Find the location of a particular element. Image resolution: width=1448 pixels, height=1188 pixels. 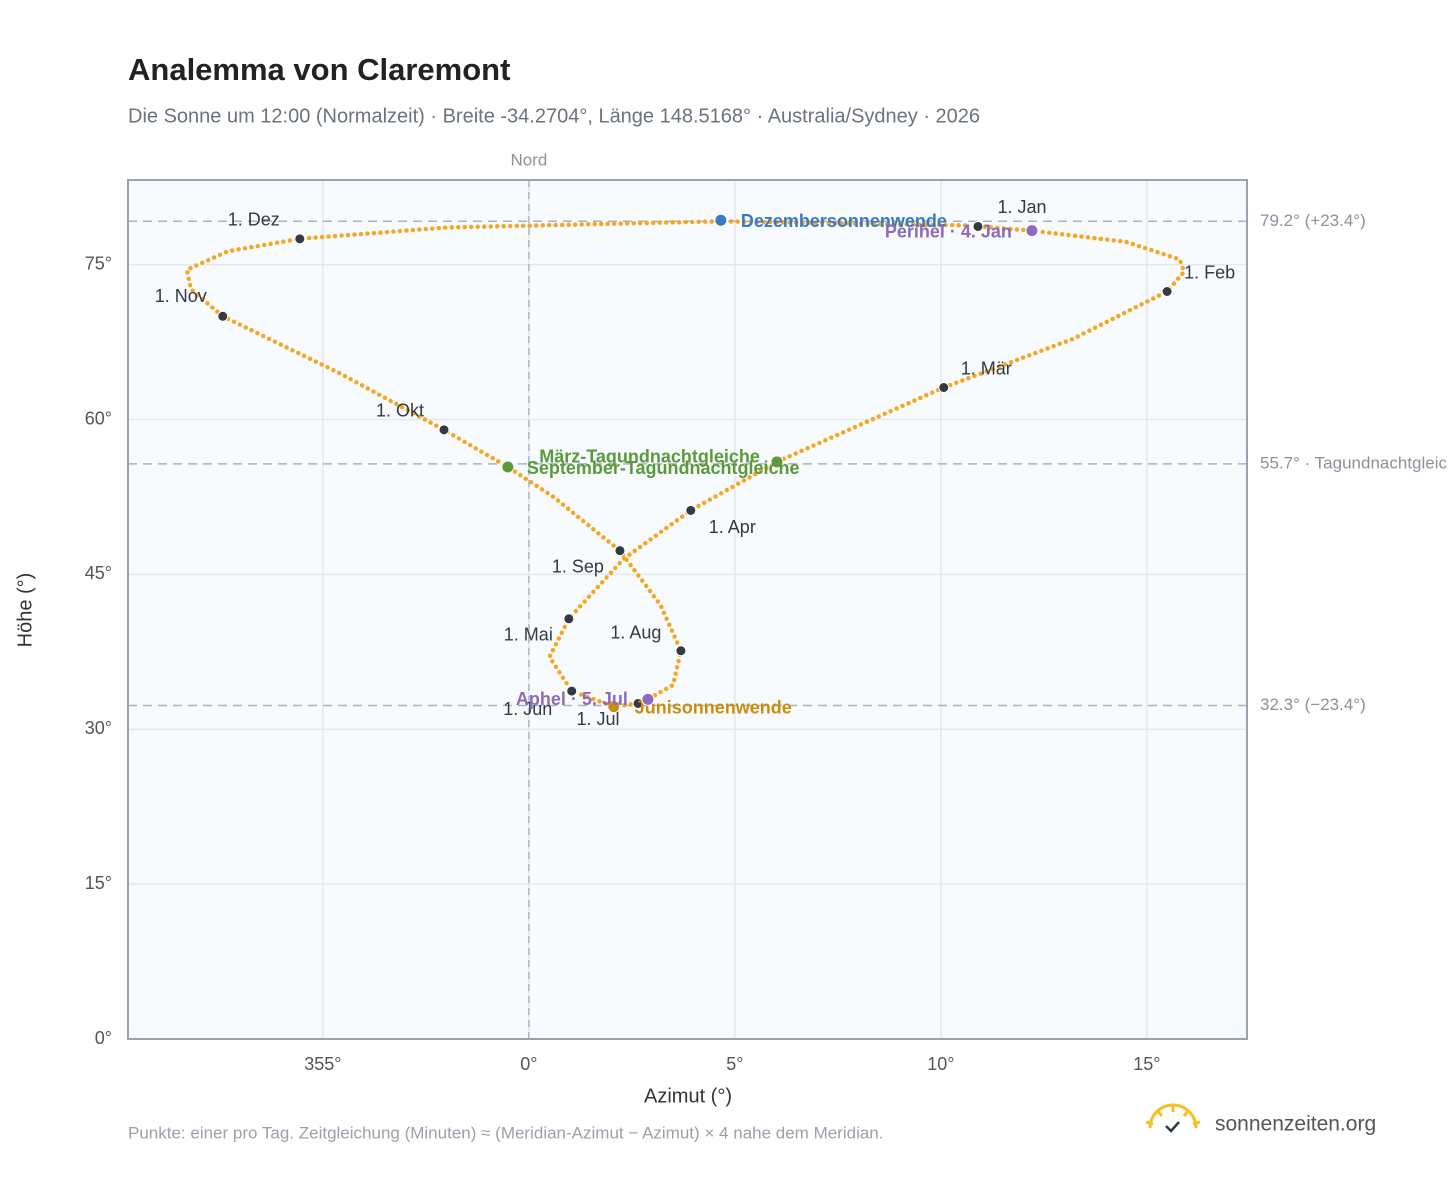

month-label: 1. Aug is located at coordinates (635, 633).